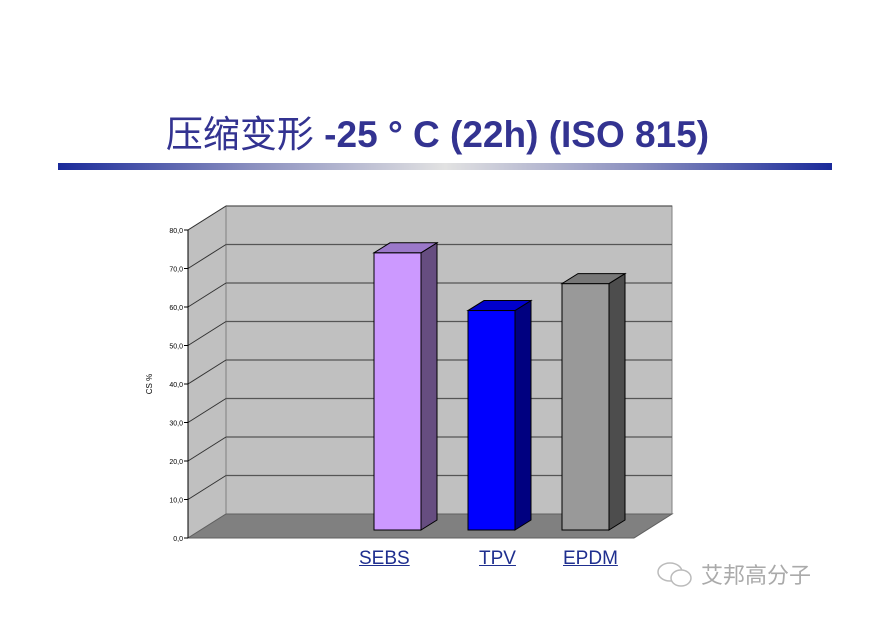 The width and height of the screenshot is (875, 618). Describe the element at coordinates (149, 384) in the screenshot. I see `y-axis-label: CS %` at that location.